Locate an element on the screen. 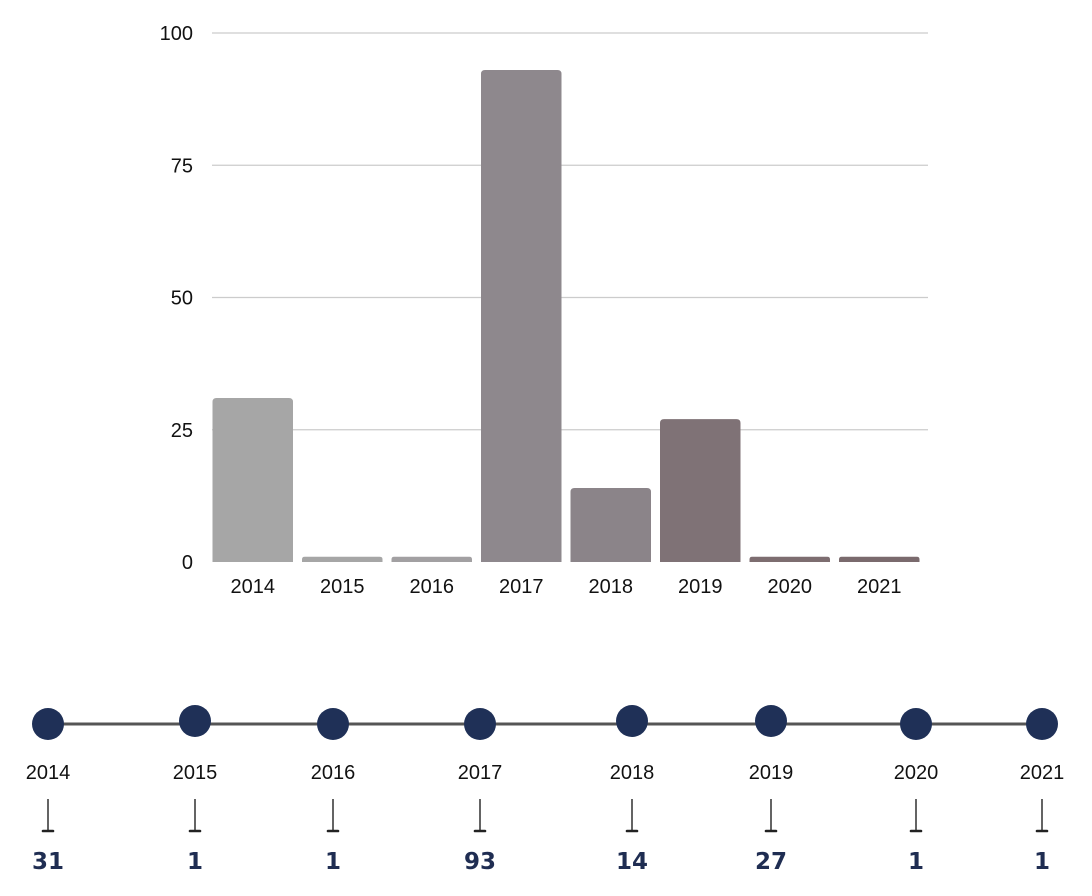  timeline-value-label: 31 is located at coordinates (48, 862).